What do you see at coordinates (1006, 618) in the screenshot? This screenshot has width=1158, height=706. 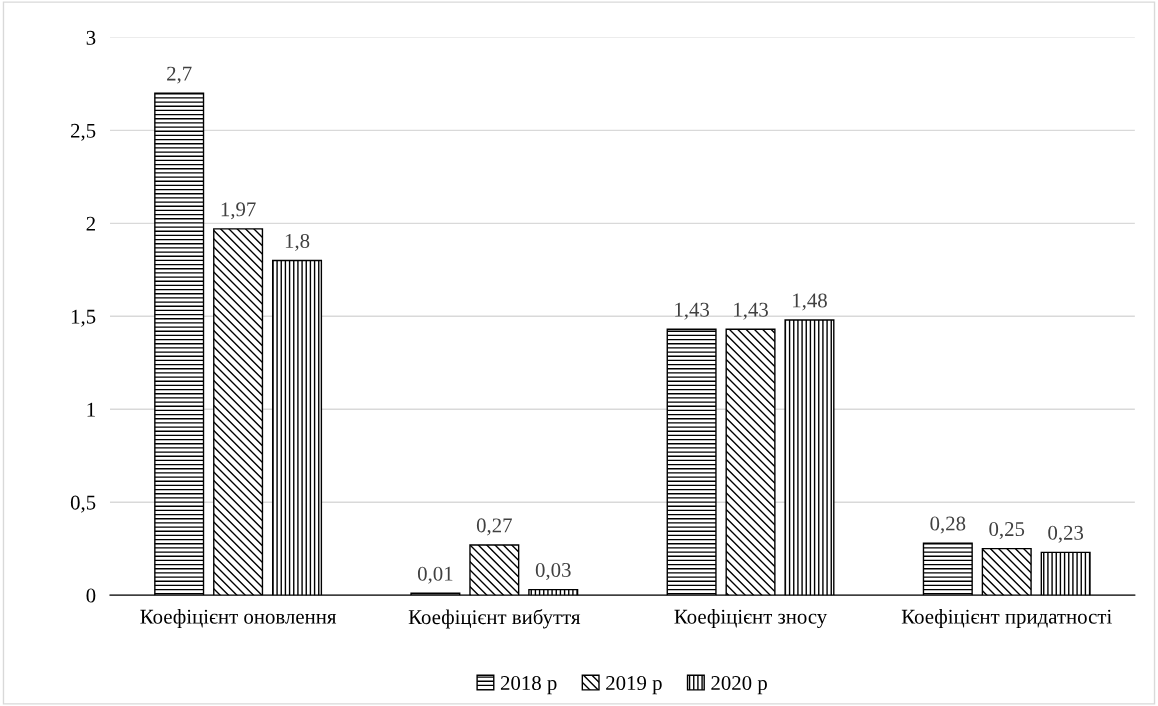 I see `x-tick-label: Коефіцієнт придатності` at bounding box center [1006, 618].